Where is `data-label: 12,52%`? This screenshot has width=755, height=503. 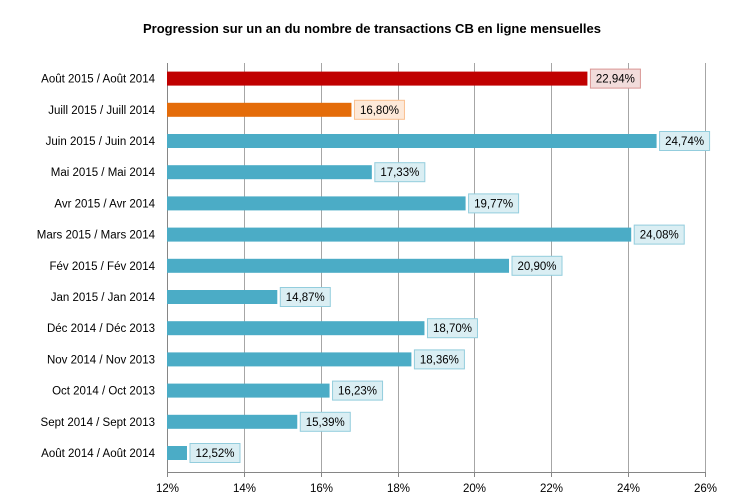
data-label: 12,52% is located at coordinates (214, 454).